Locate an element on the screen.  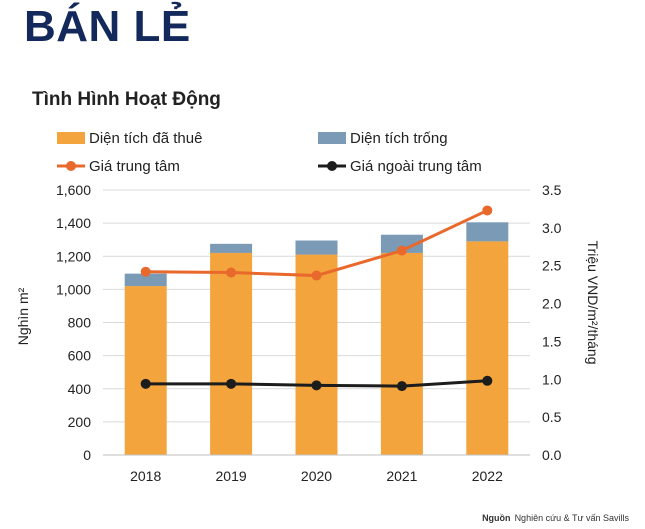
y2-tick-label: 1.0 is located at coordinates (552, 379).